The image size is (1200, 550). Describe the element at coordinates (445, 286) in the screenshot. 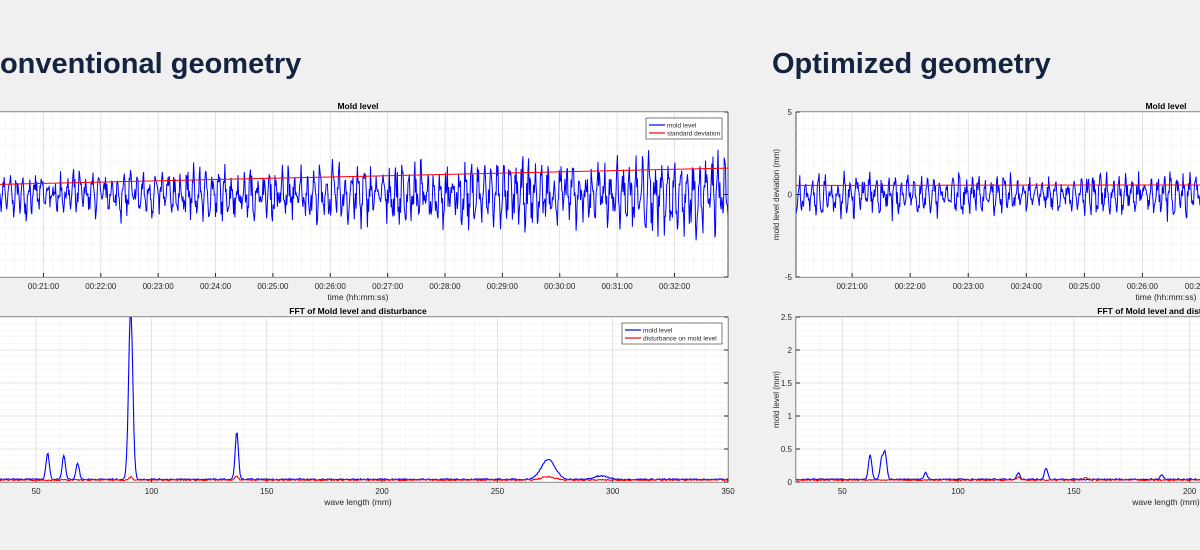

I see `x-tick-label: 00:28:00` at that location.